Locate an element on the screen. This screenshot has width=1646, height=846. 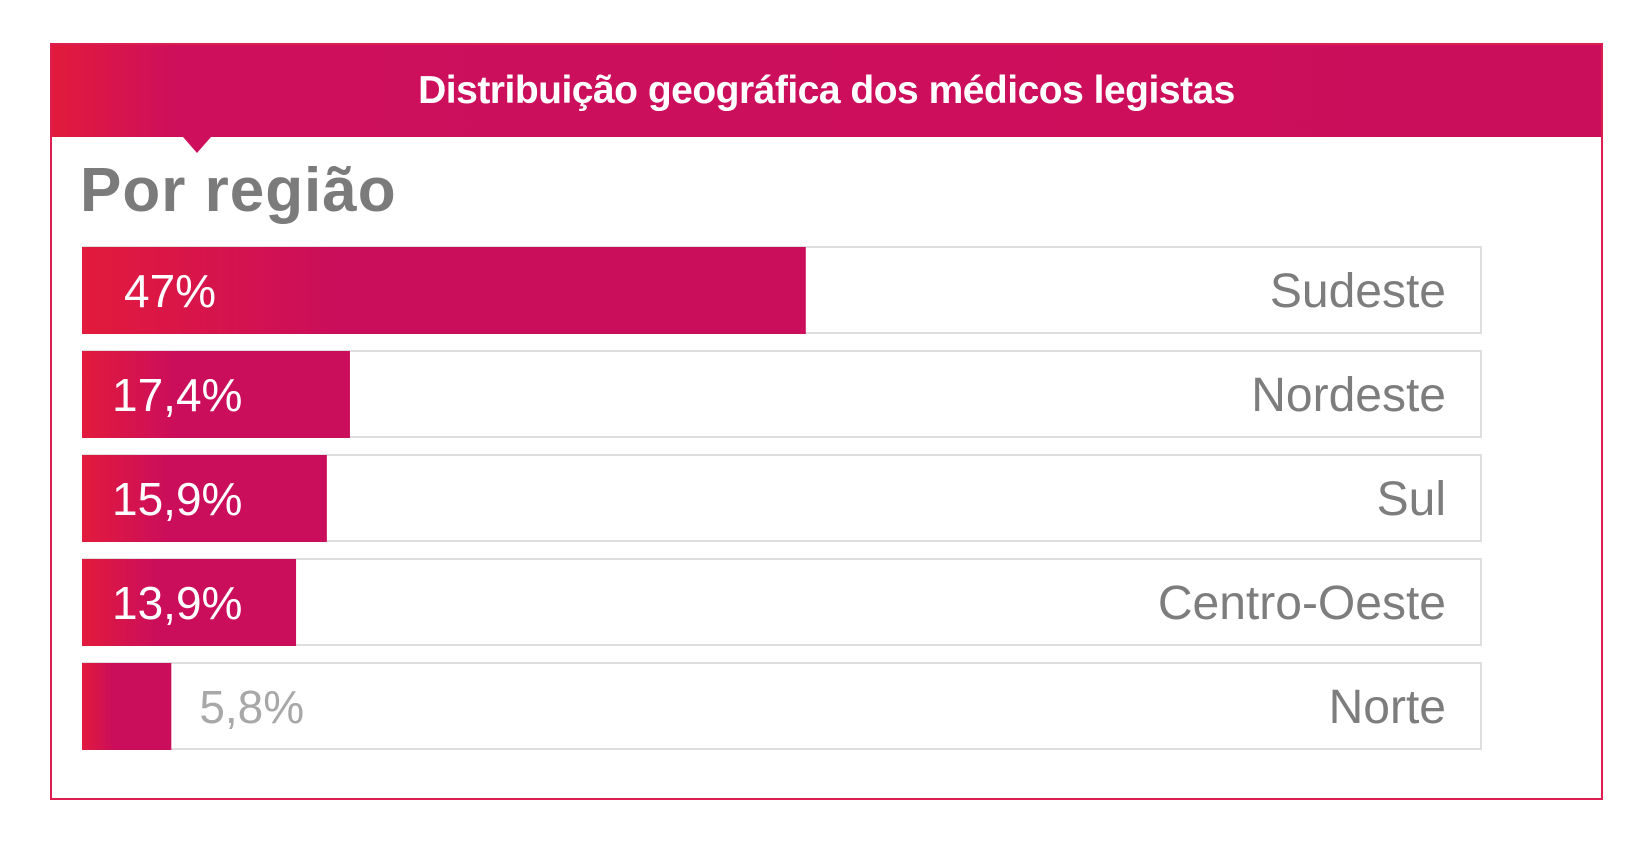
bar-row: 15,9% Sul is located at coordinates (782, 498).